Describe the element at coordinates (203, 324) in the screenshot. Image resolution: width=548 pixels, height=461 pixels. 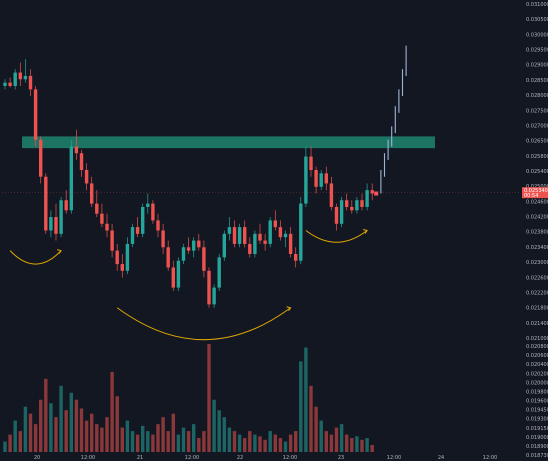
I see `annotation-arc` at that location.